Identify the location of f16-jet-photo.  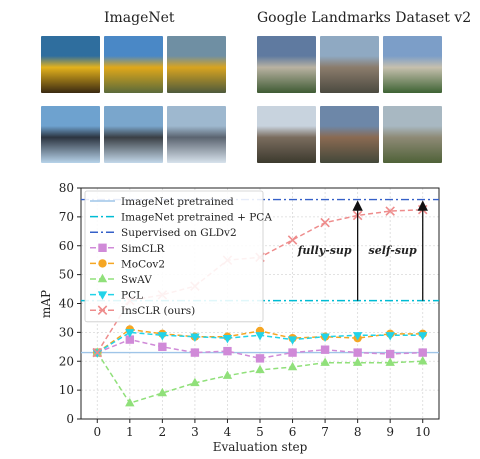
(196, 134).